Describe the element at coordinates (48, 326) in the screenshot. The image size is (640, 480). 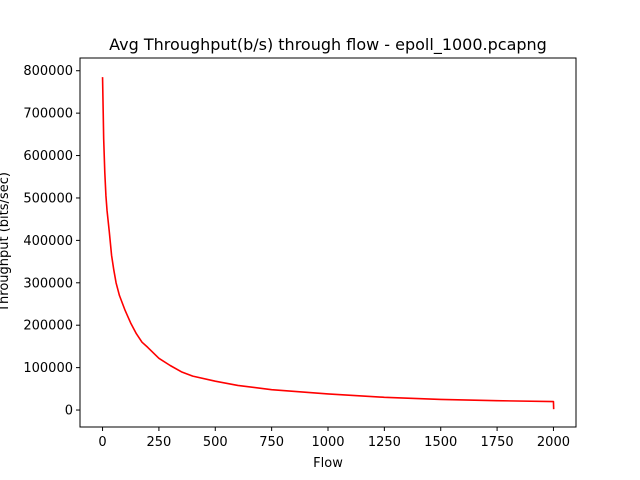
I see `y-tick-label: 200000` at that location.